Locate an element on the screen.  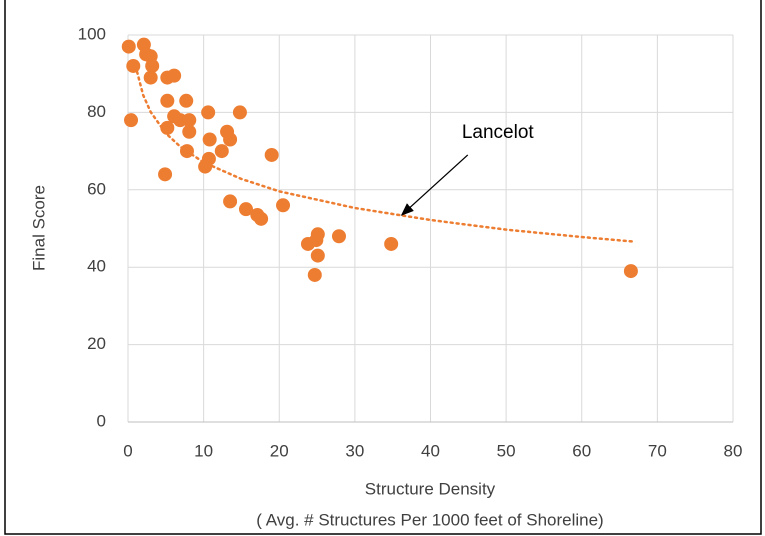
y-tick-label: 80 is located at coordinates (96, 111).